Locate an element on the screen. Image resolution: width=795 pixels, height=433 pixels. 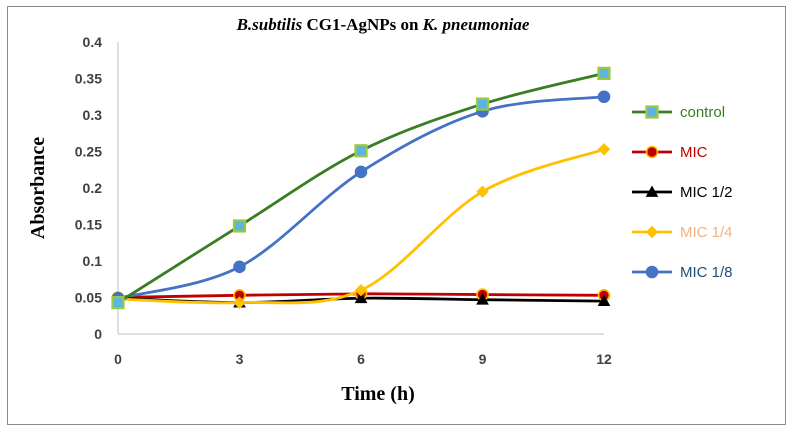
y-tick-label: 0.25 is located at coordinates (88, 152).